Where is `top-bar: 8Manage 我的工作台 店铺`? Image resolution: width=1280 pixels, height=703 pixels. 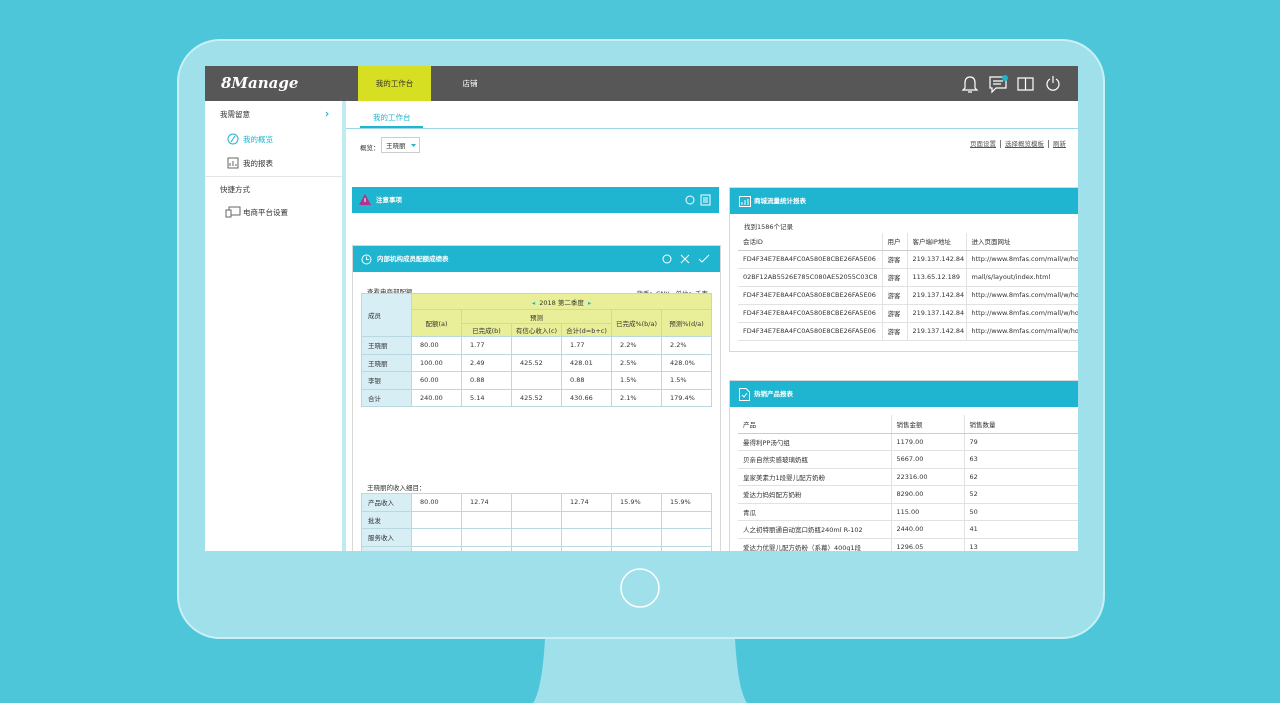
top-bar: 8Manage 我的工作台 店铺 is located at coordinates (641, 83).